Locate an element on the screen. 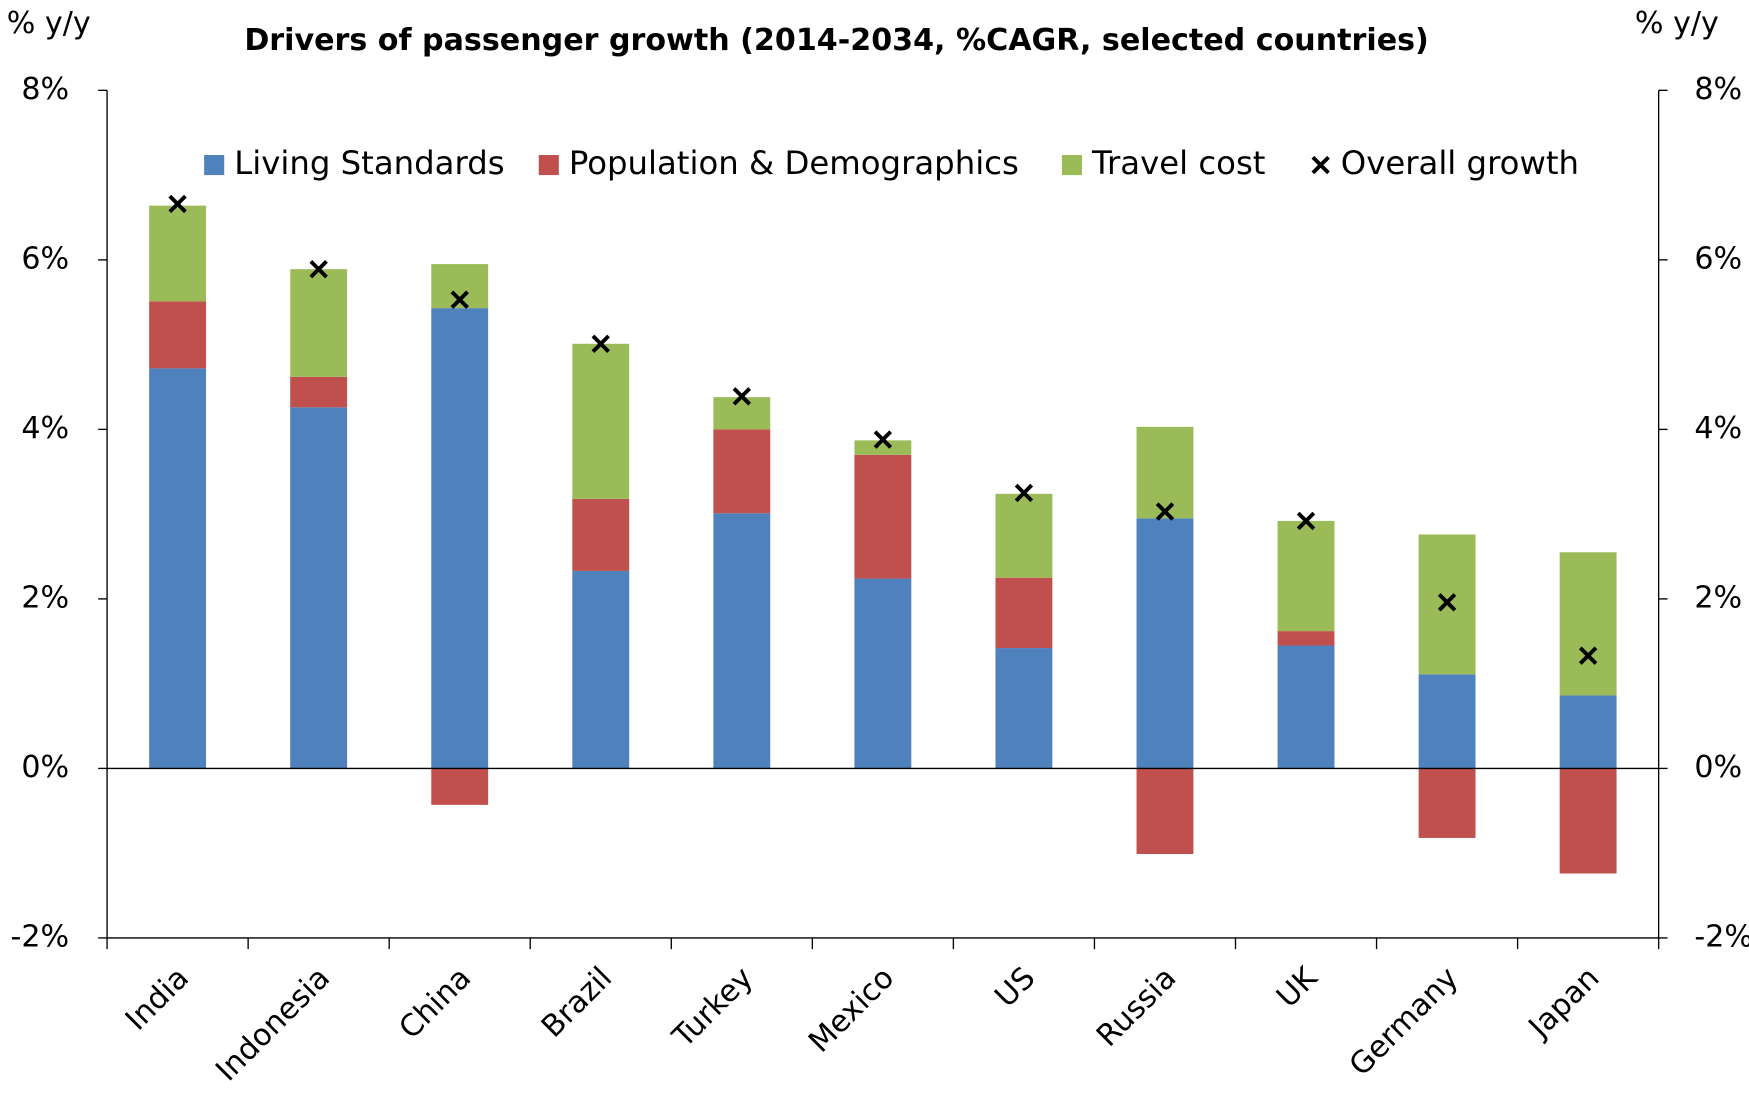 The height and width of the screenshot is (1103, 1749). x-tick-label: Brazil is located at coordinates (577, 1003).